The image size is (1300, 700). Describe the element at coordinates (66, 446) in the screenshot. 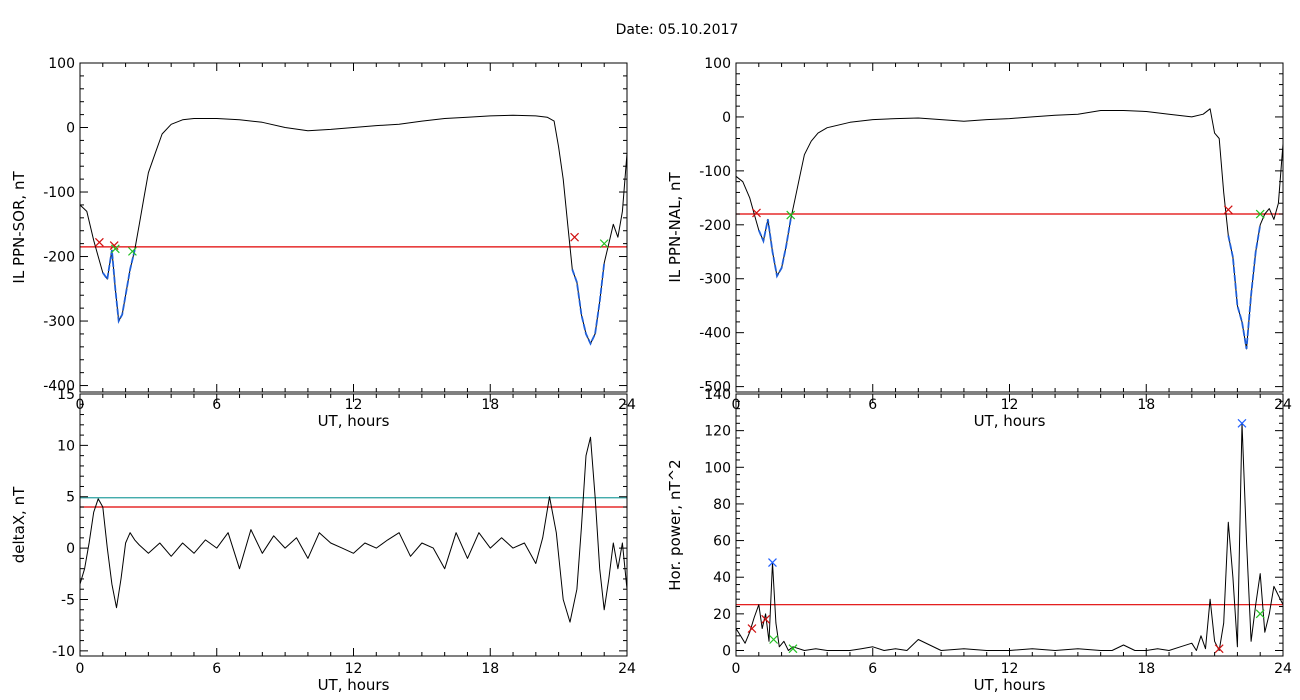

I see `y-tick-label: 10` at that location.